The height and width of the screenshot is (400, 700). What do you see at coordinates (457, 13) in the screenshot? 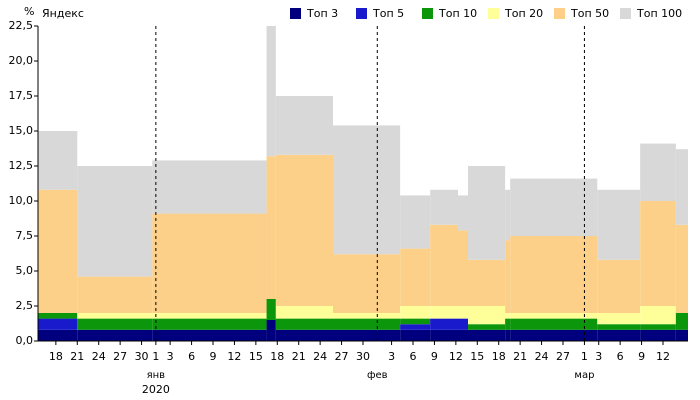
I see `legend-label: Топ 10` at bounding box center [457, 13].